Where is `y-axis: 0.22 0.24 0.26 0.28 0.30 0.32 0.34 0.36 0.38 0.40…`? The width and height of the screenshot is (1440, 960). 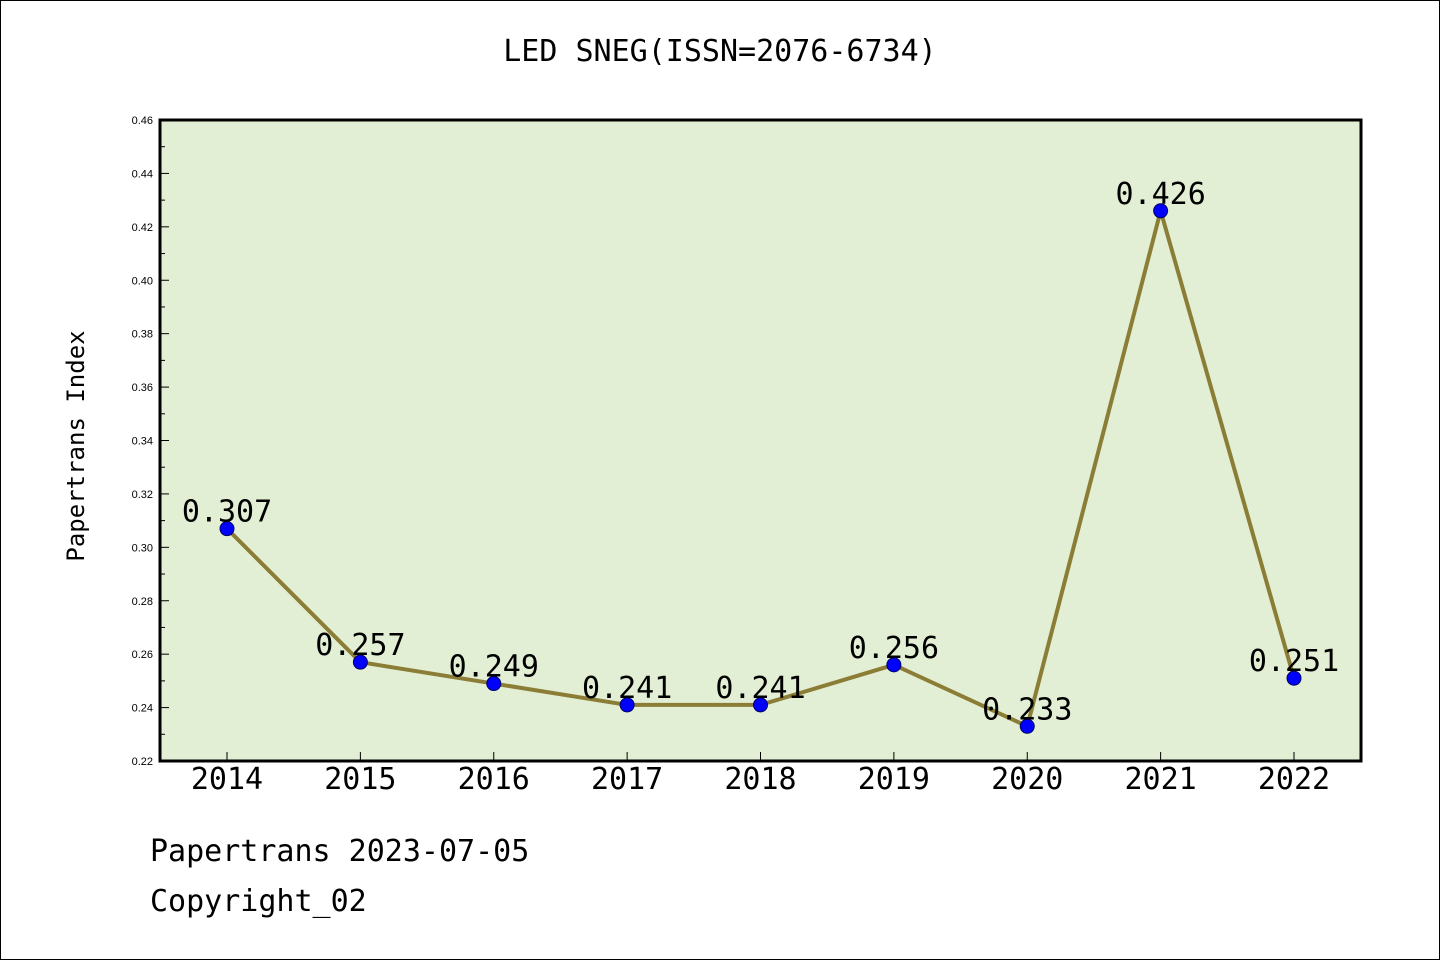
y-axis: 0.22 0.24 0.26 0.28 0.30 0.32 0.34 0.36 0.38 0.40… is located at coordinates (150, 441).